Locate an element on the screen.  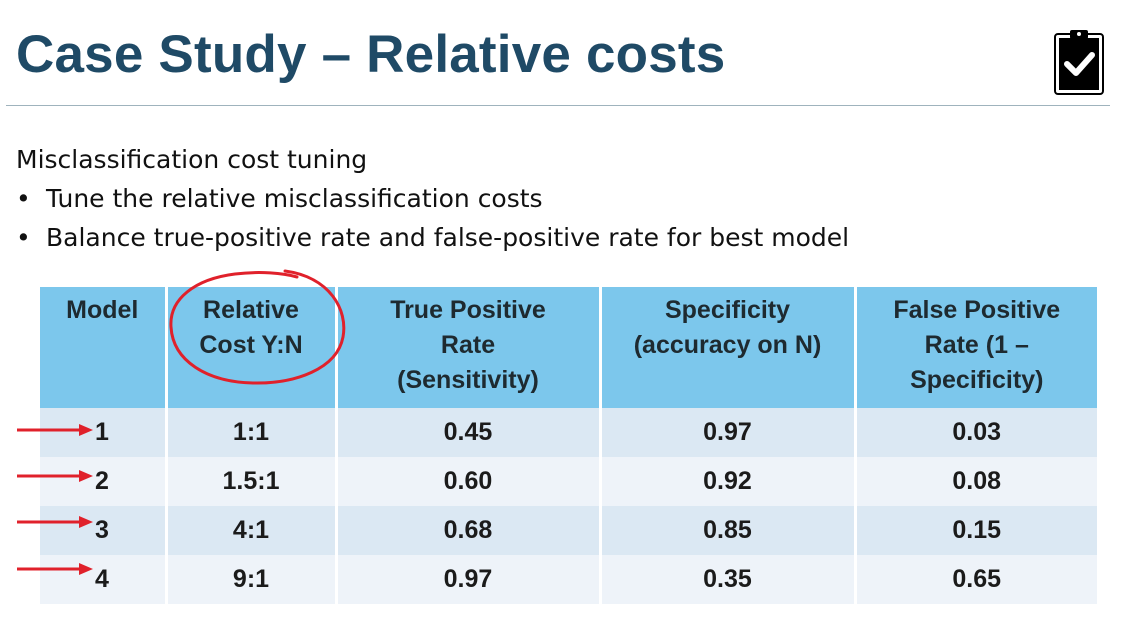
table-row: 3 4:1 0.68 0.85 0.15 is located at coordinates (568, 530).